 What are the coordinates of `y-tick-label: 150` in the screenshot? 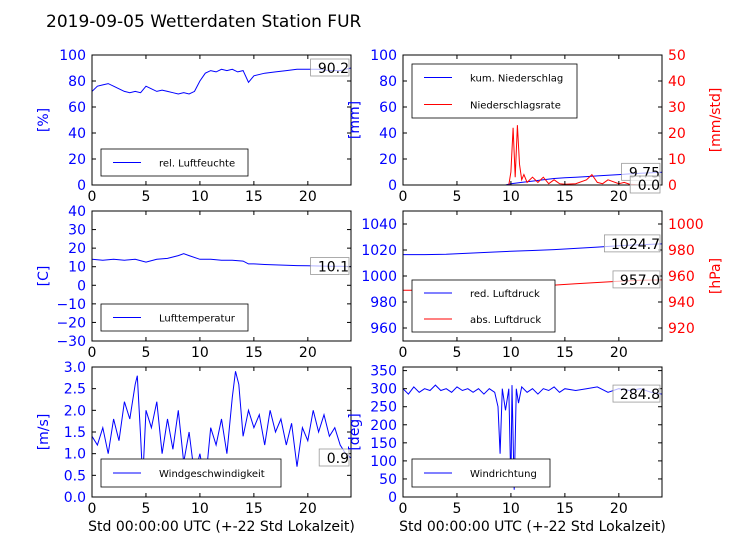 It's located at (383, 444).